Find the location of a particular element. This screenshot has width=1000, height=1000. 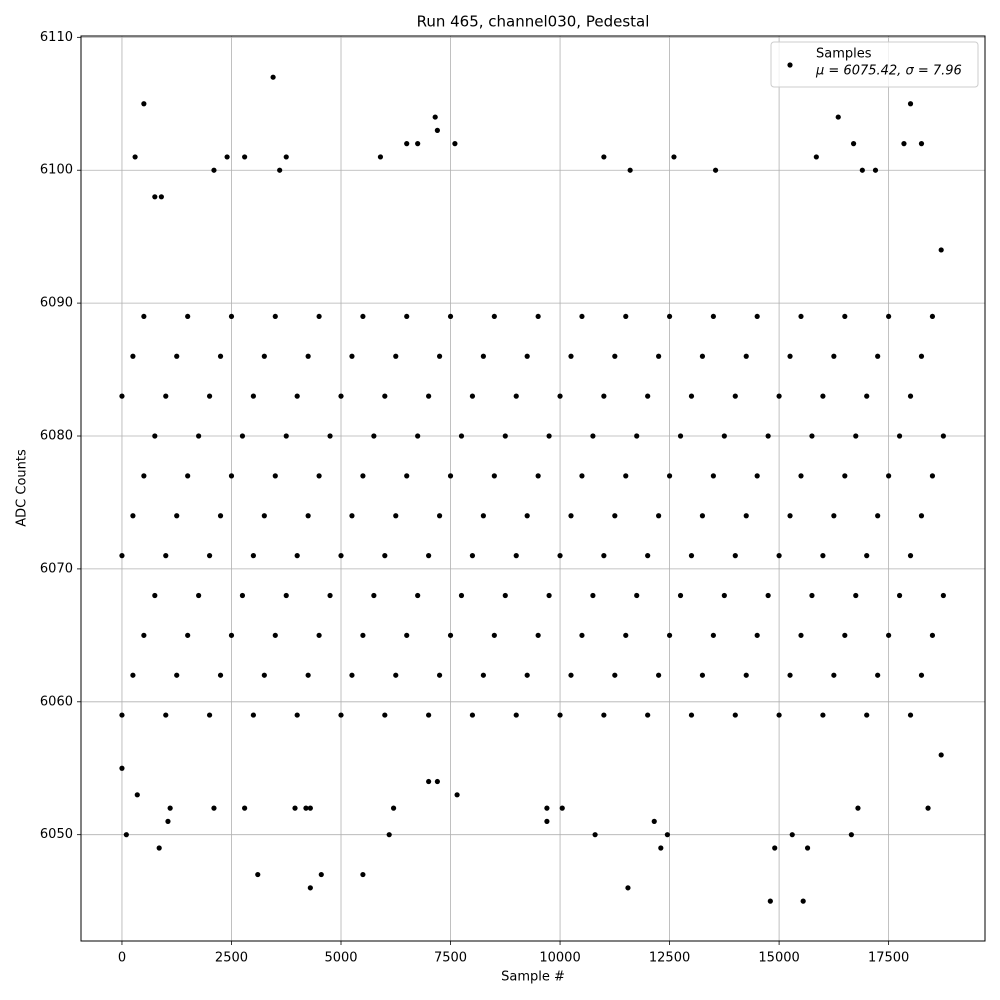

y-tick-label: 6100 is located at coordinates (56, 170).